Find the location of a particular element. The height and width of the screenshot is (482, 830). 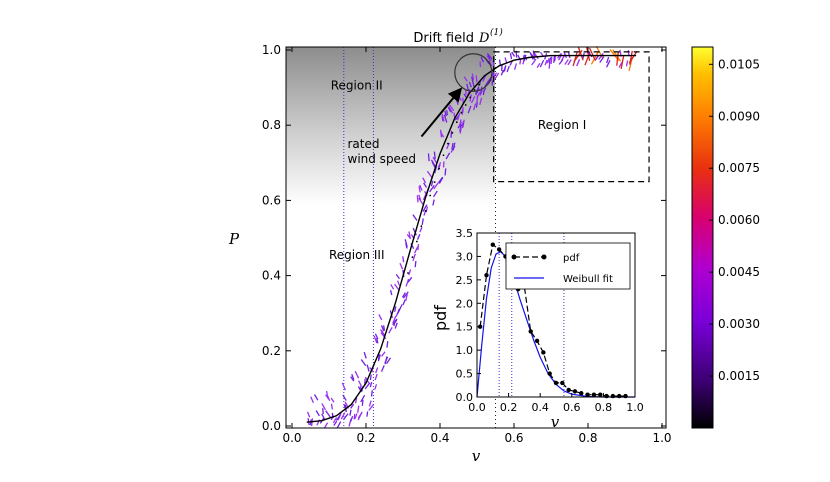

x-tick-label: 0.0 is located at coordinates (291, 438).